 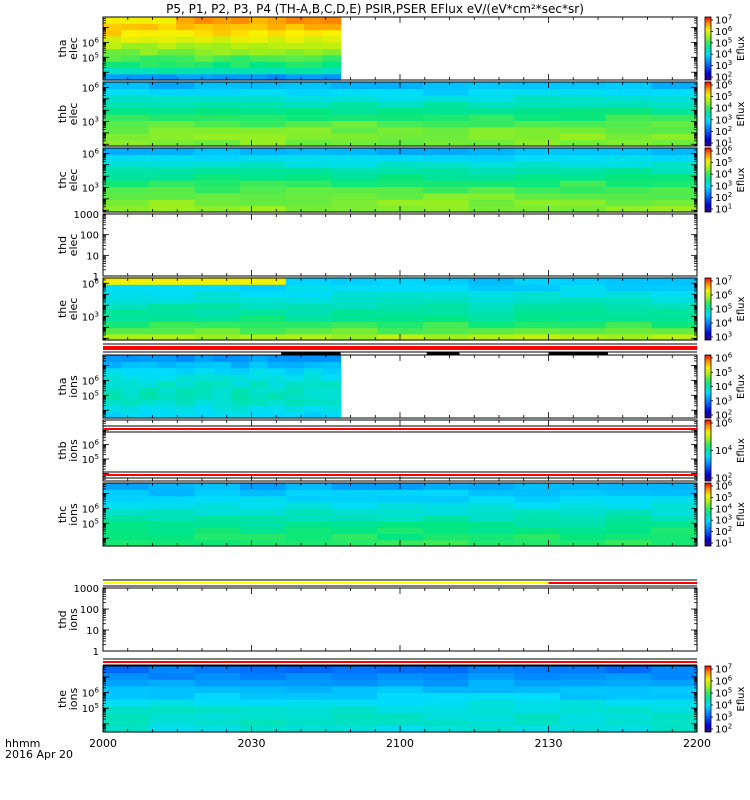 I want to click on panel-tha-elec: Eflux, so click(x=424, y=48).